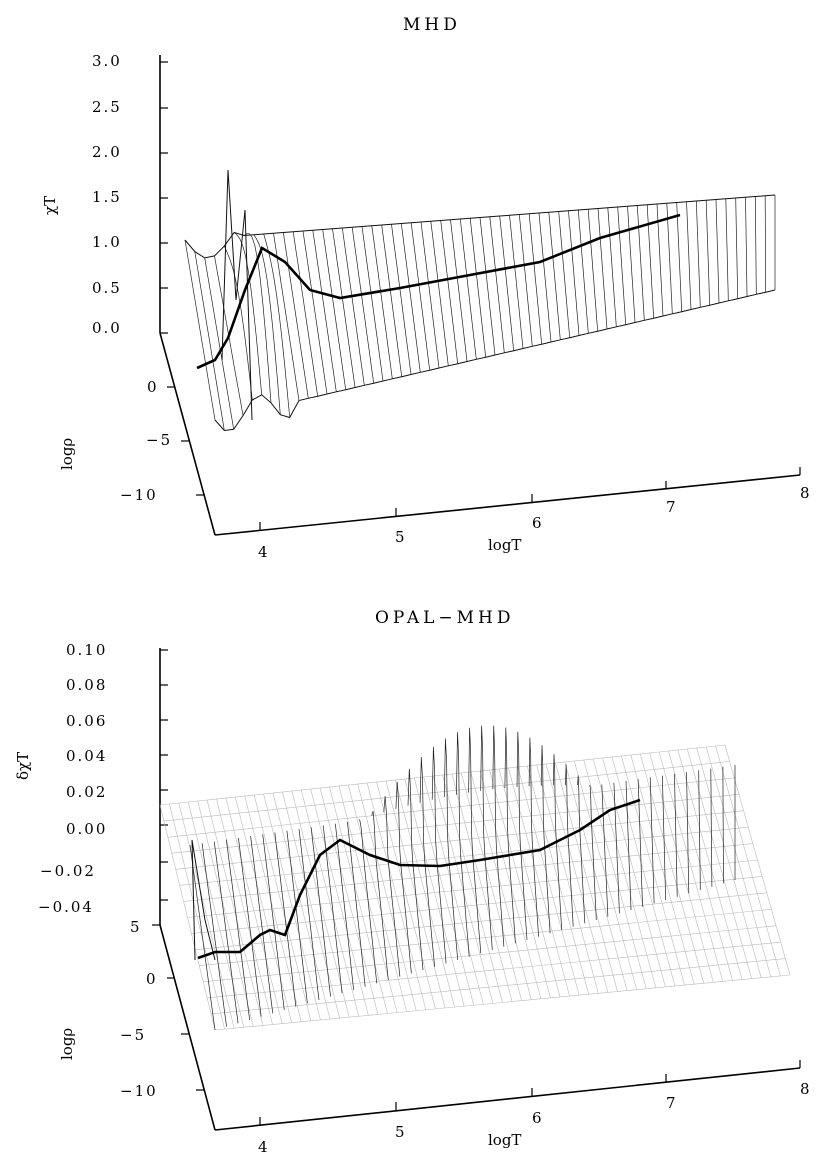  Describe the element at coordinates (445, 618) in the screenshot. I see `chart-title: OPAL−MHD` at that location.